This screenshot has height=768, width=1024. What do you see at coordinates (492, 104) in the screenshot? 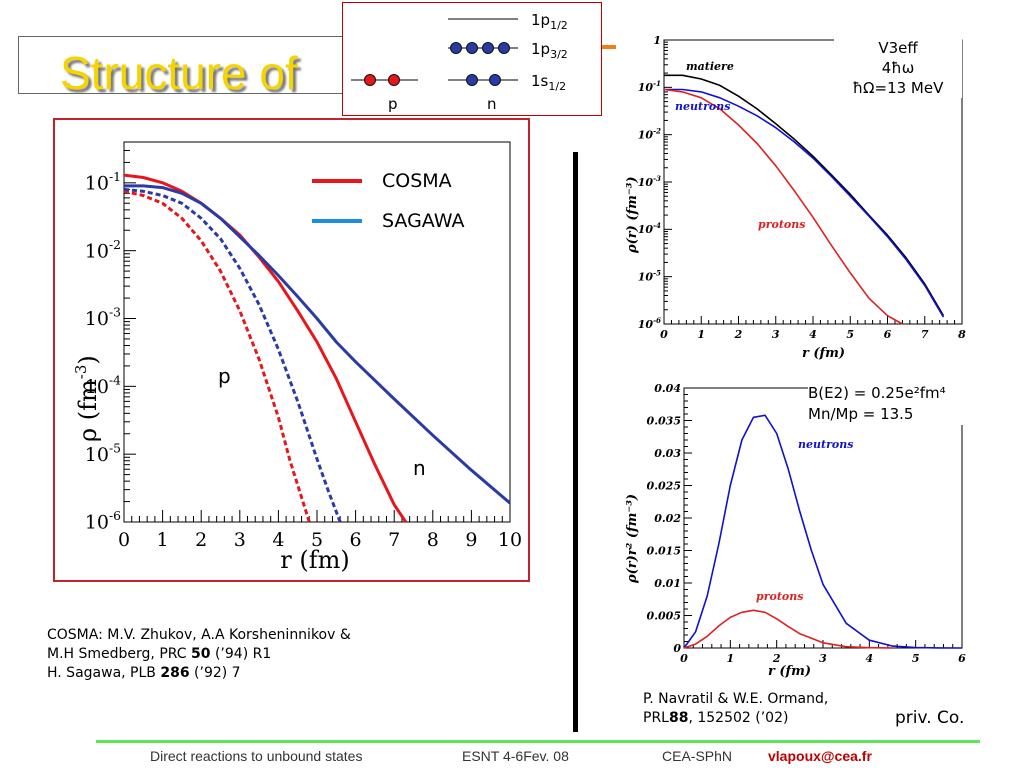
I see `neutrons-label: n` at bounding box center [492, 104].